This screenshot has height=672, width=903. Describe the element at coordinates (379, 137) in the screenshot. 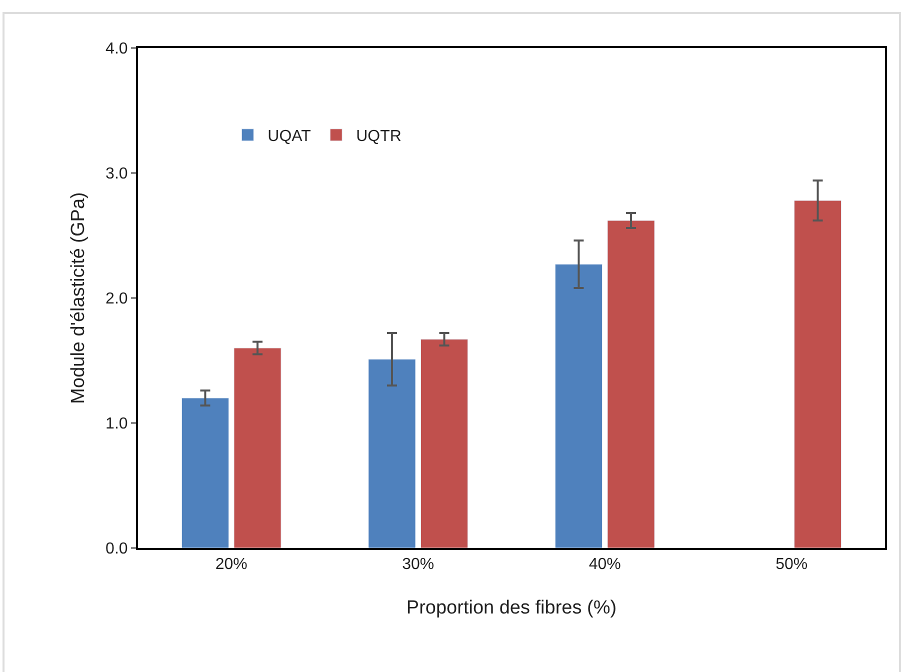

I see `legend-label: UQTR` at that location.